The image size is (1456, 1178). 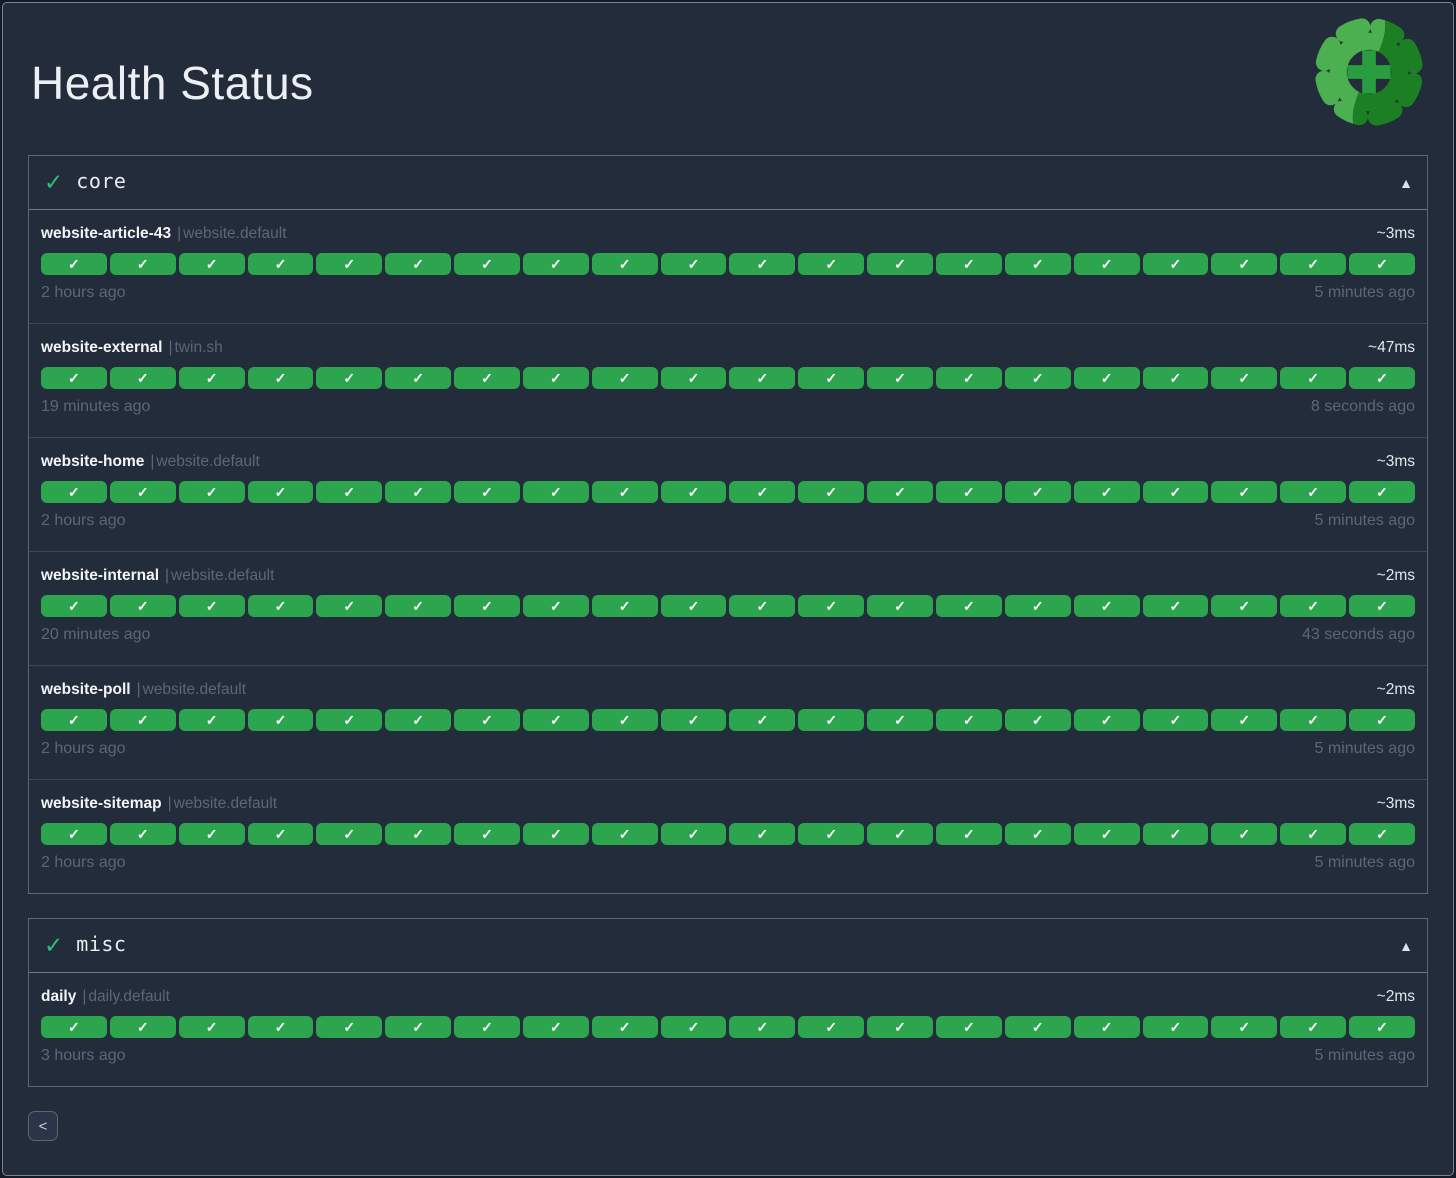 I want to click on section-header: ✓ core ▲, so click(x=728, y=183).